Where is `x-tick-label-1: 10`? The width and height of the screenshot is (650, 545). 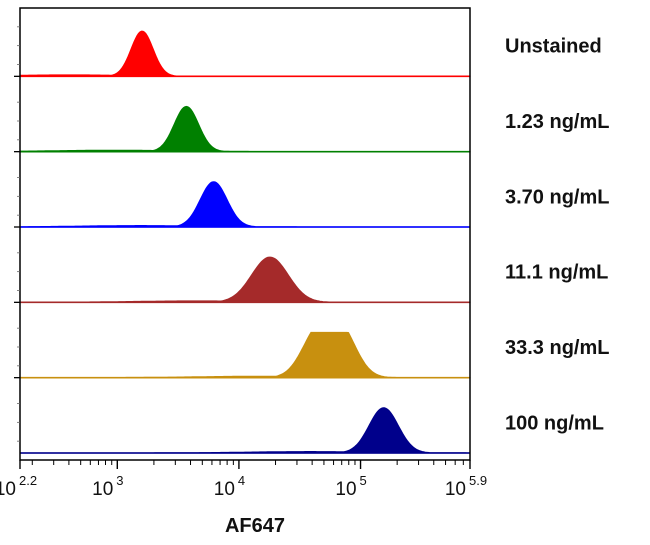 x-tick-label-1: 10 is located at coordinates (8, 489).